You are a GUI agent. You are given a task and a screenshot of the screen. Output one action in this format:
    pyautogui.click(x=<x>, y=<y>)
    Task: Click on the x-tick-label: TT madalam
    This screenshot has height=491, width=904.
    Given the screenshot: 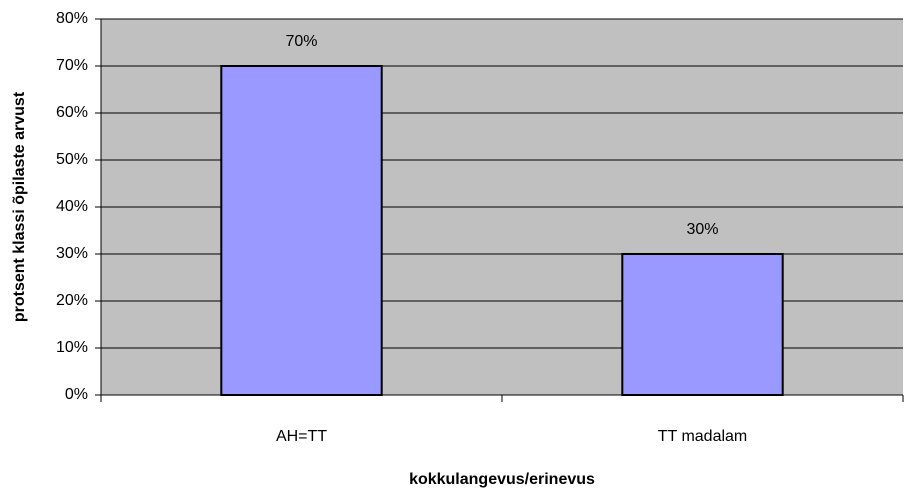 What is the action you would take?
    pyautogui.click(x=703, y=436)
    